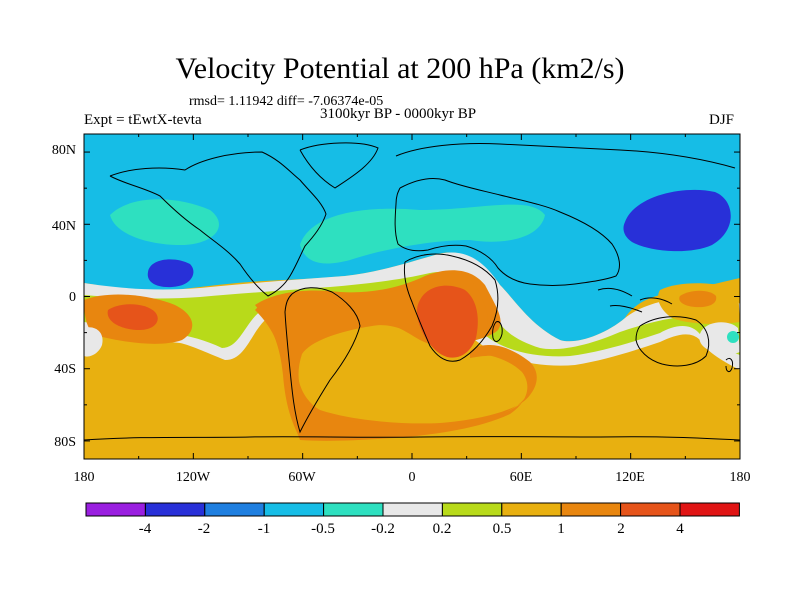 The image size is (800, 600). What do you see at coordinates (502, 529) in the screenshot?
I see `colorbar-label: 0.5` at bounding box center [502, 529].